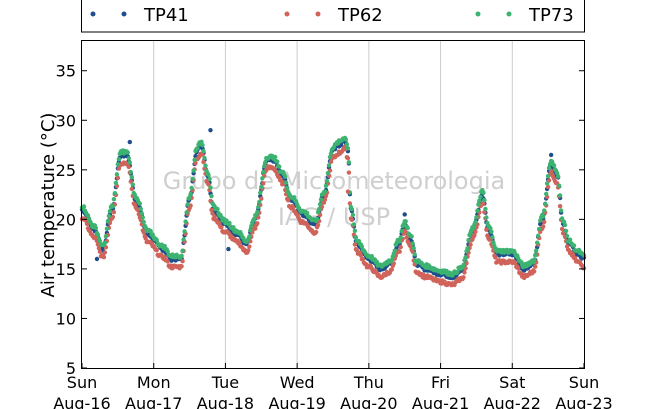  What do you see at coordinates (71, 368) in the screenshot?
I see `y-tick-label: 5` at bounding box center [71, 368].